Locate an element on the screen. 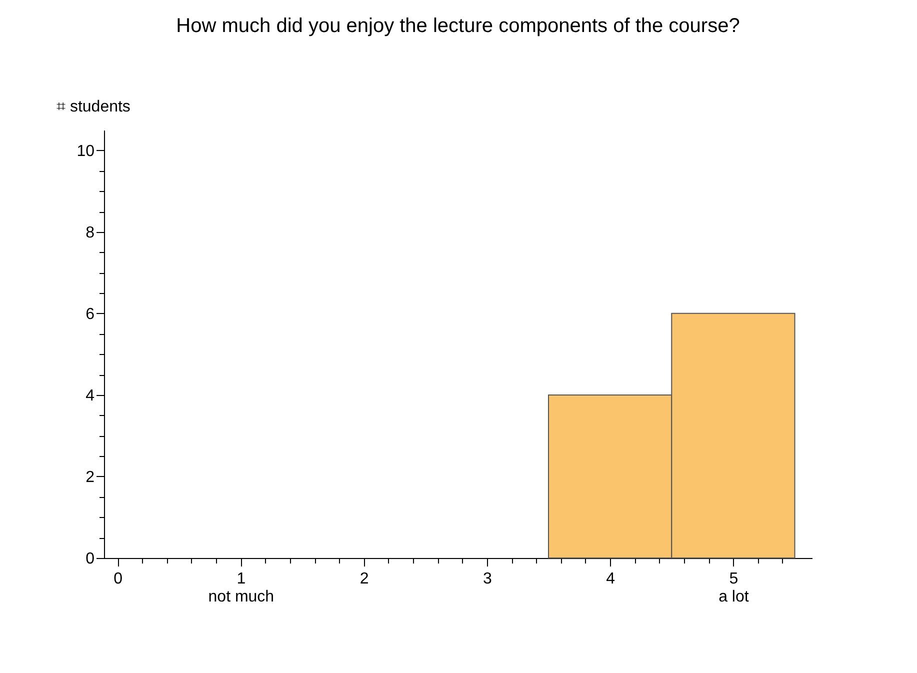  x-tick-label: 5 a lot is located at coordinates (734, 588).